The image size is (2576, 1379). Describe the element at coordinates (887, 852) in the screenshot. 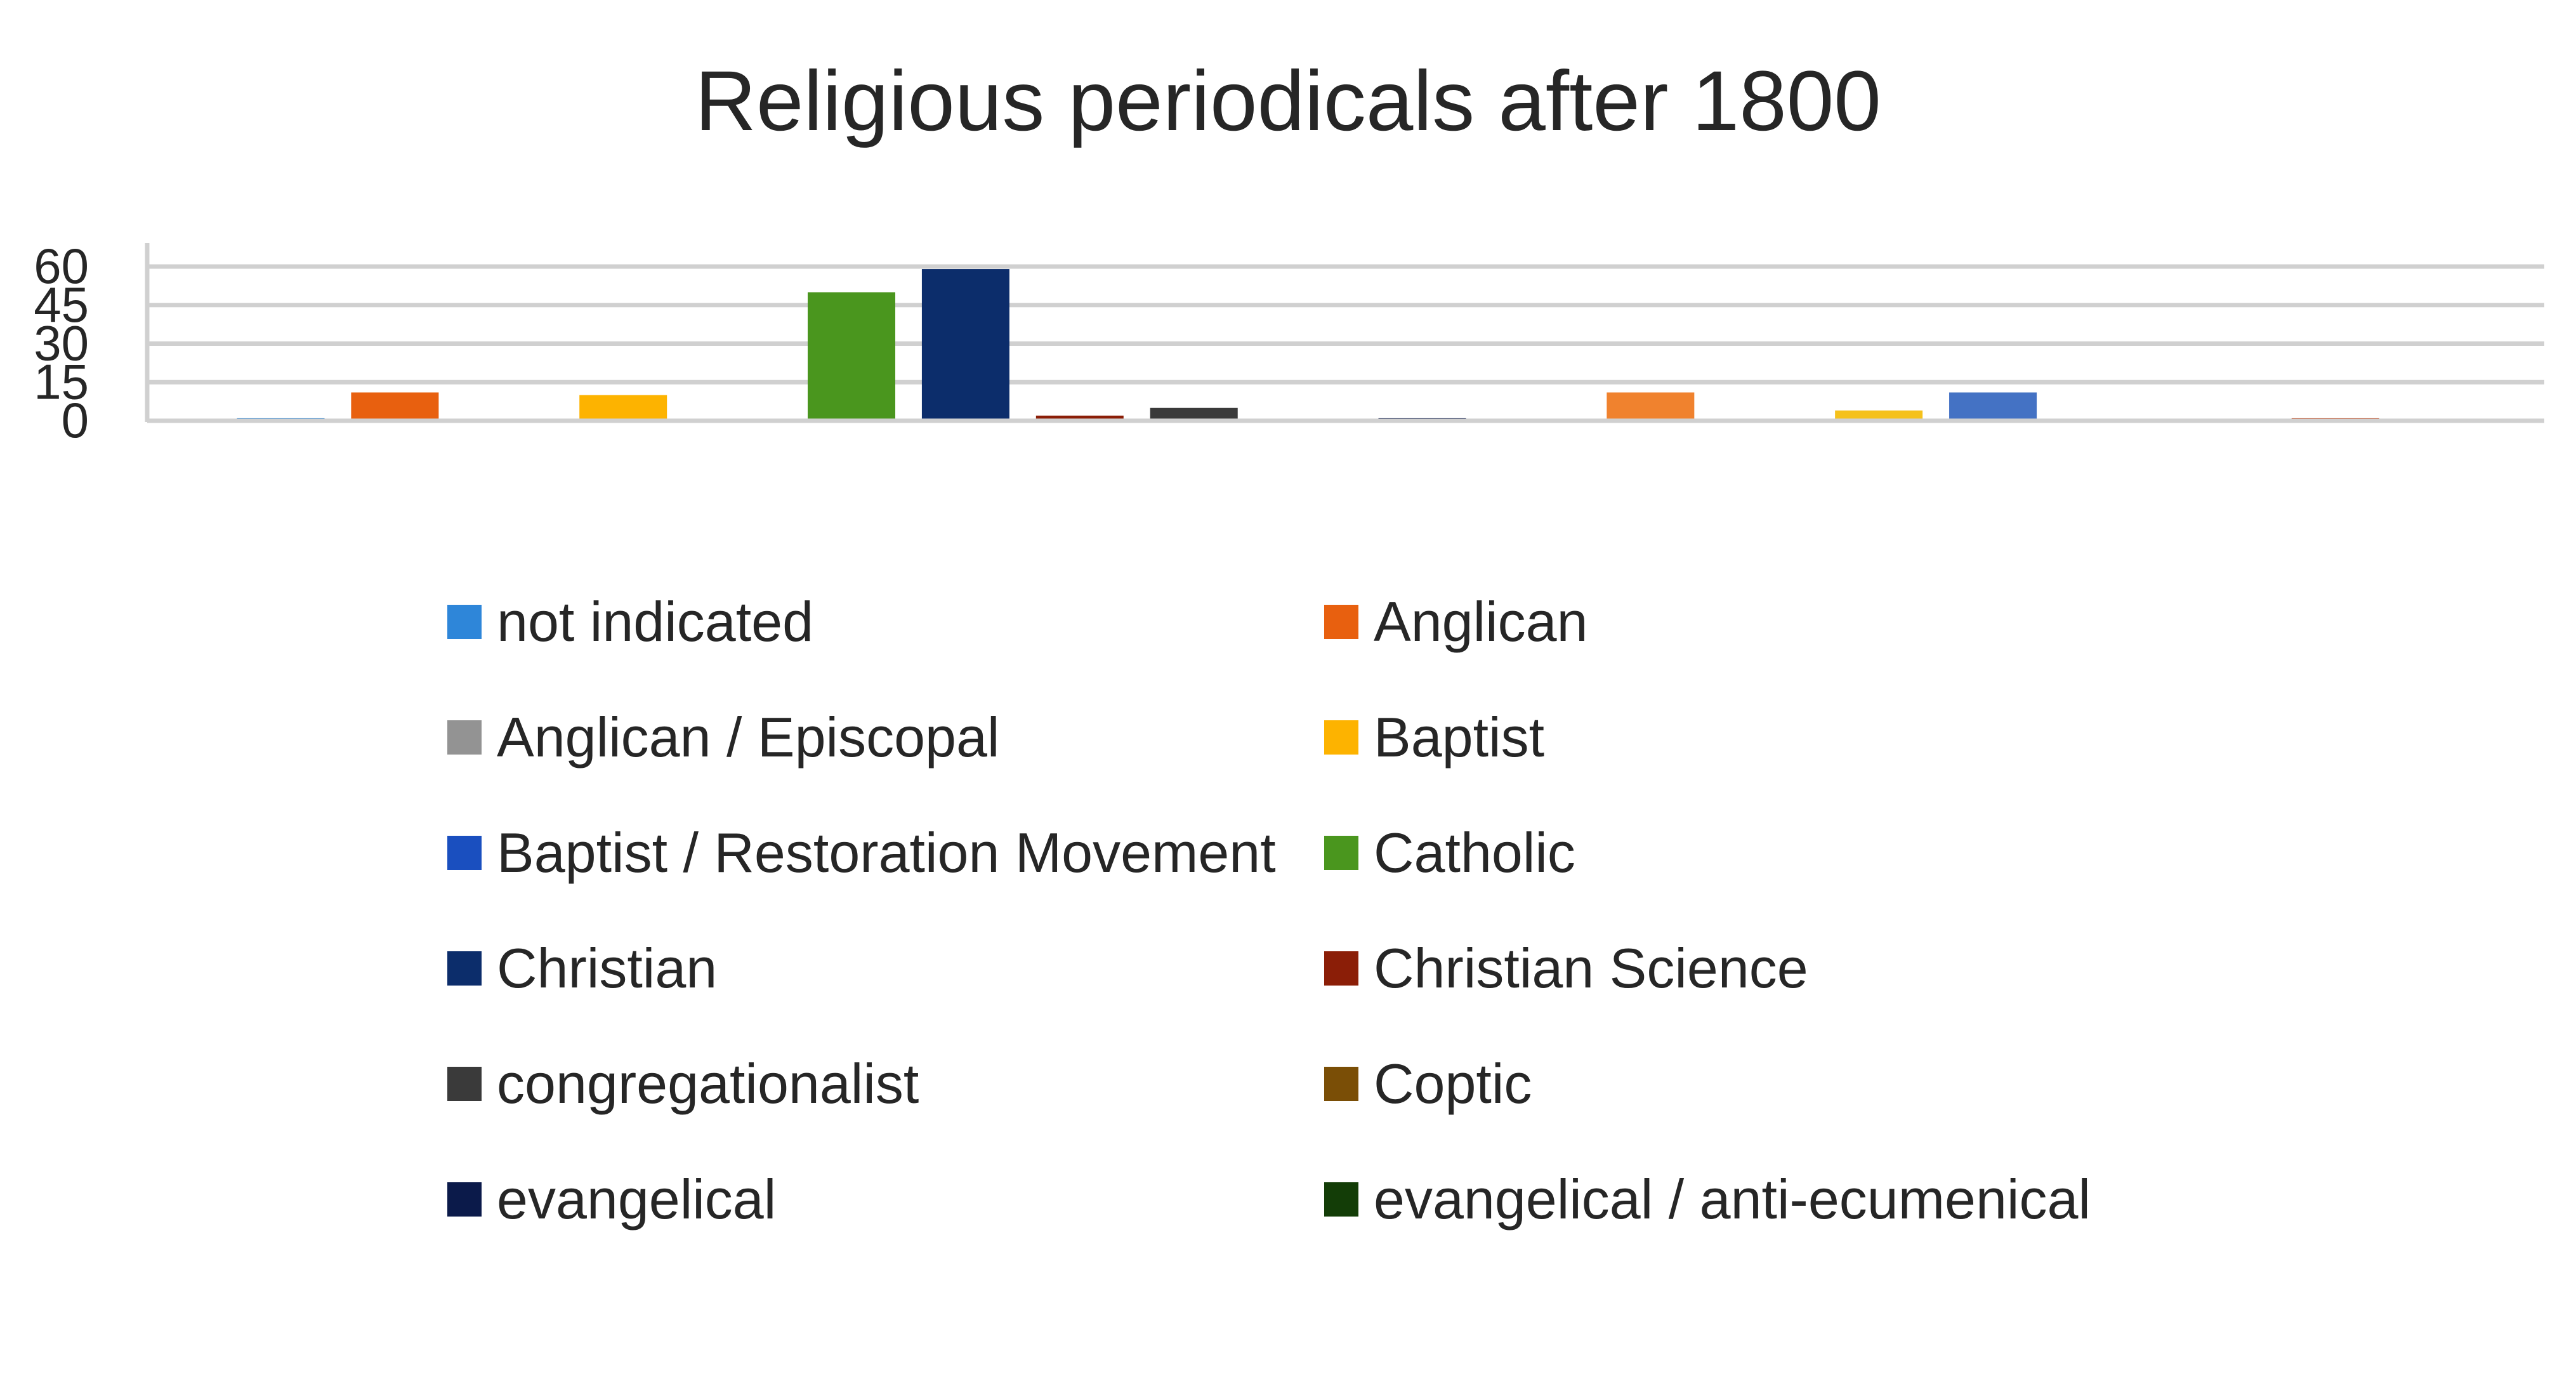

I see `legend-label: Baptist / Restoration Movement` at that location.